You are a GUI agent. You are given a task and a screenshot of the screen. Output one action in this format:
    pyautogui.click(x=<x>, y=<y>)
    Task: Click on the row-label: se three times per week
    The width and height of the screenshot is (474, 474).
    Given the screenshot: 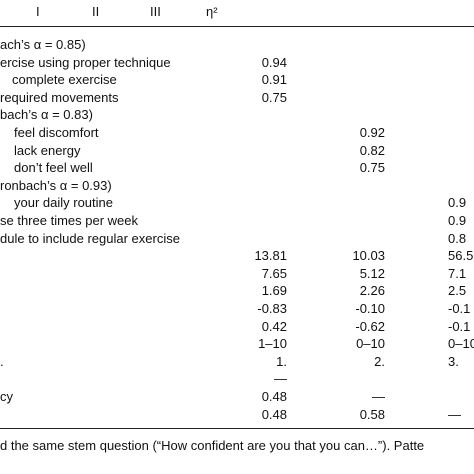 What is the action you would take?
    pyautogui.click(x=69, y=220)
    